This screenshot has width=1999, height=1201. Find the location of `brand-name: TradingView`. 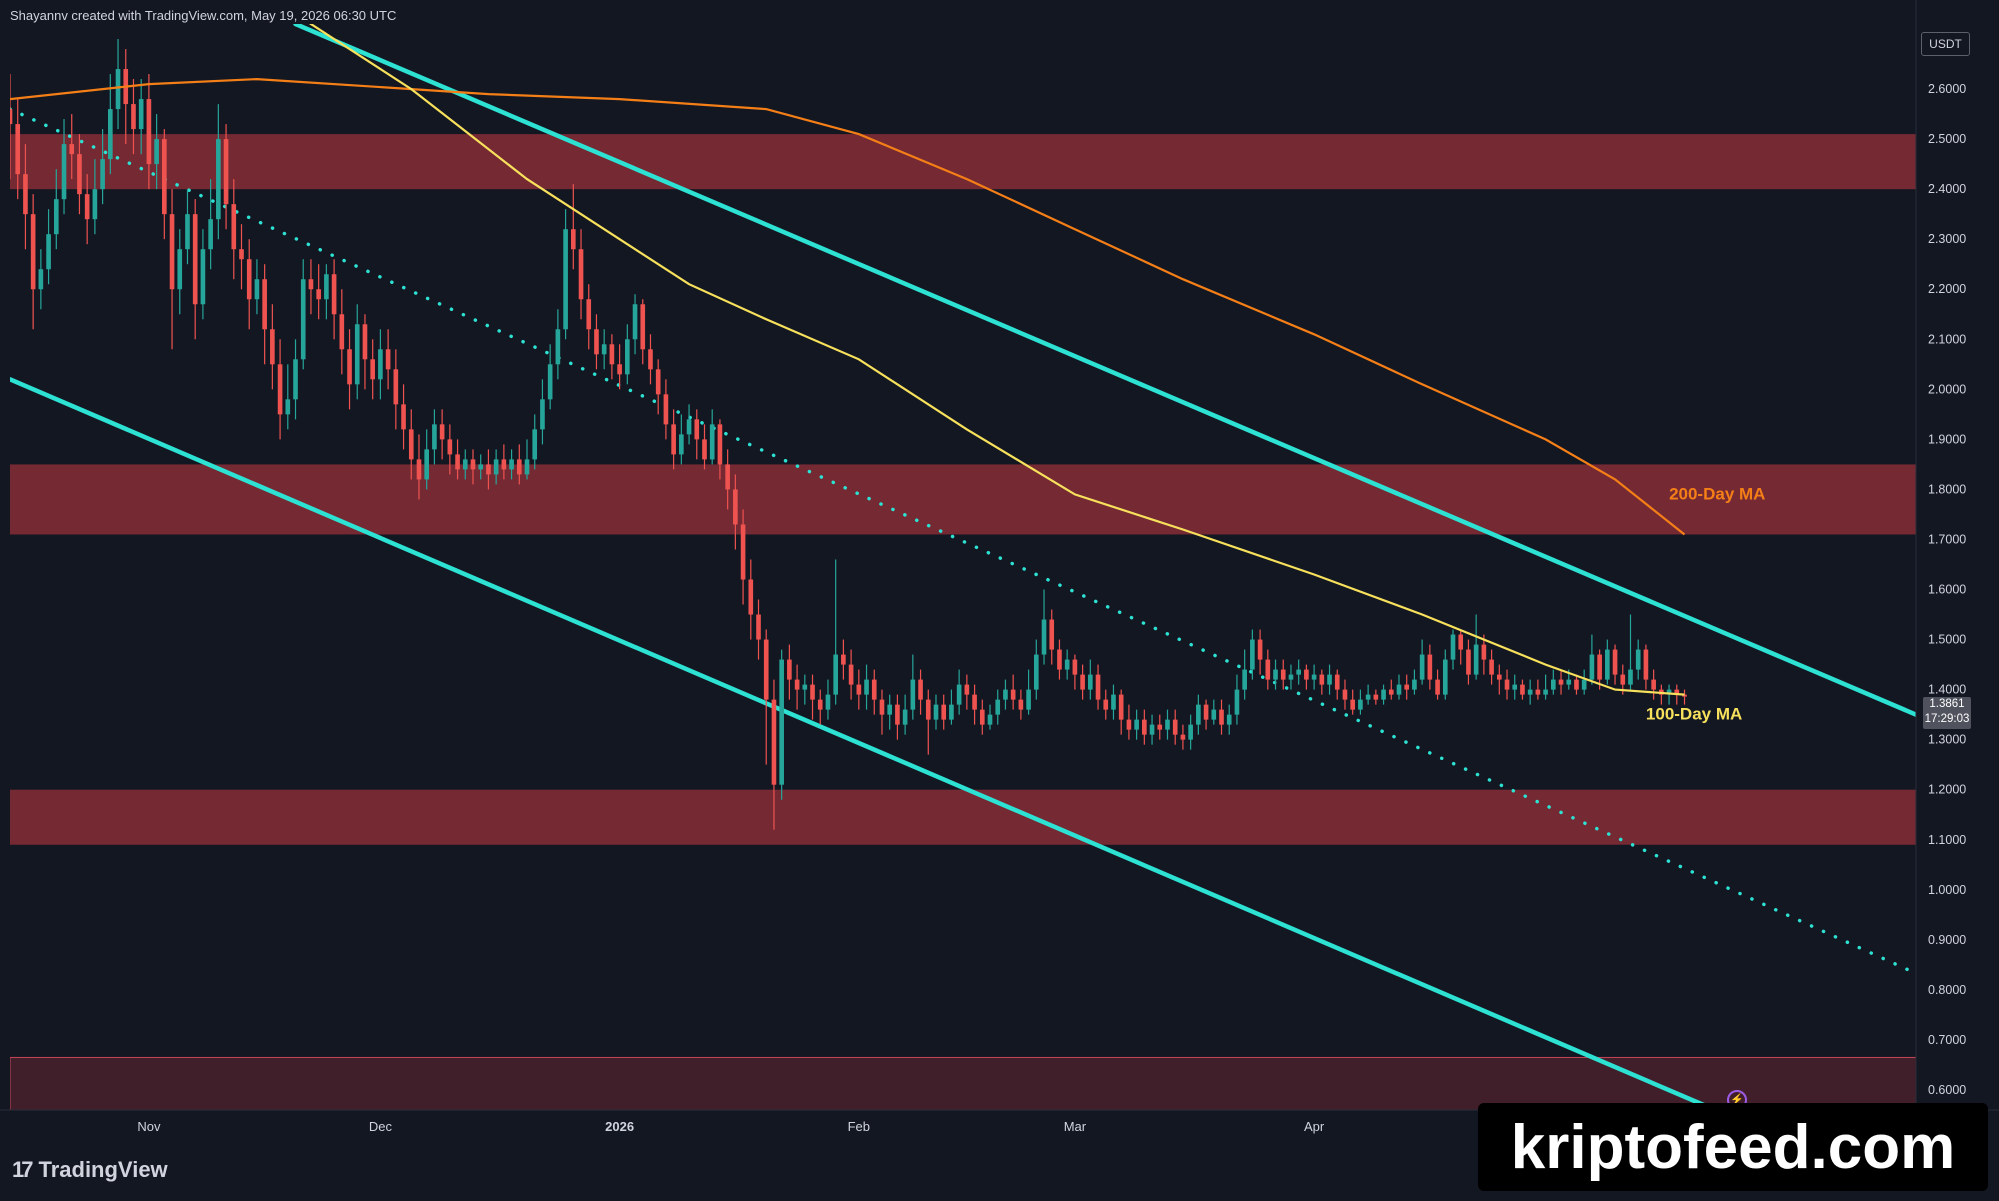

brand-name: TradingView is located at coordinates (103, 1169).